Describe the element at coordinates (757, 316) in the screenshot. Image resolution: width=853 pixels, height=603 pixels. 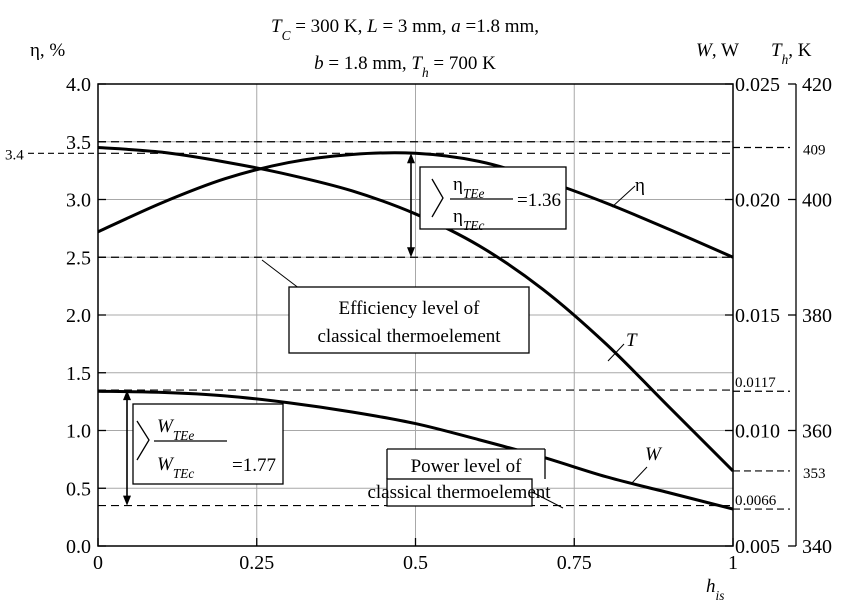
I see `y-right-w-tick-label: 0.015` at that location.